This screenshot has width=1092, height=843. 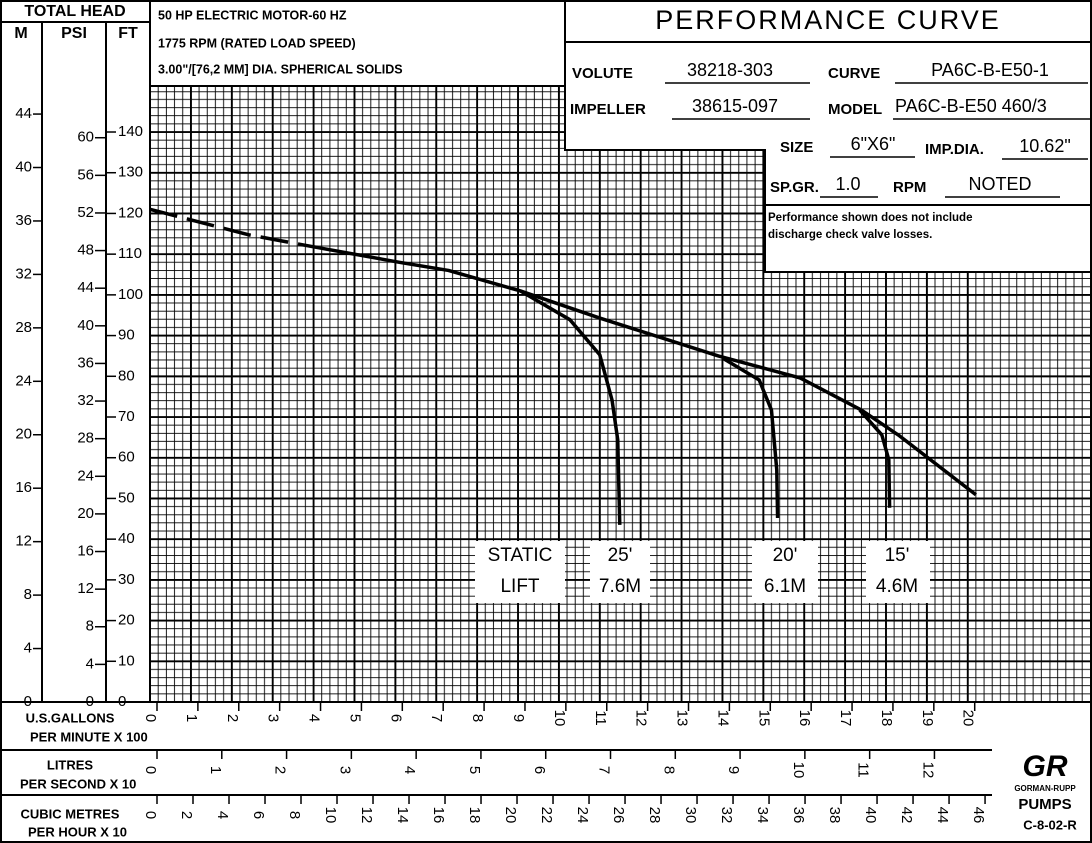 What do you see at coordinates (796, 147) in the screenshot?
I see `field-label: SIZE` at bounding box center [796, 147].